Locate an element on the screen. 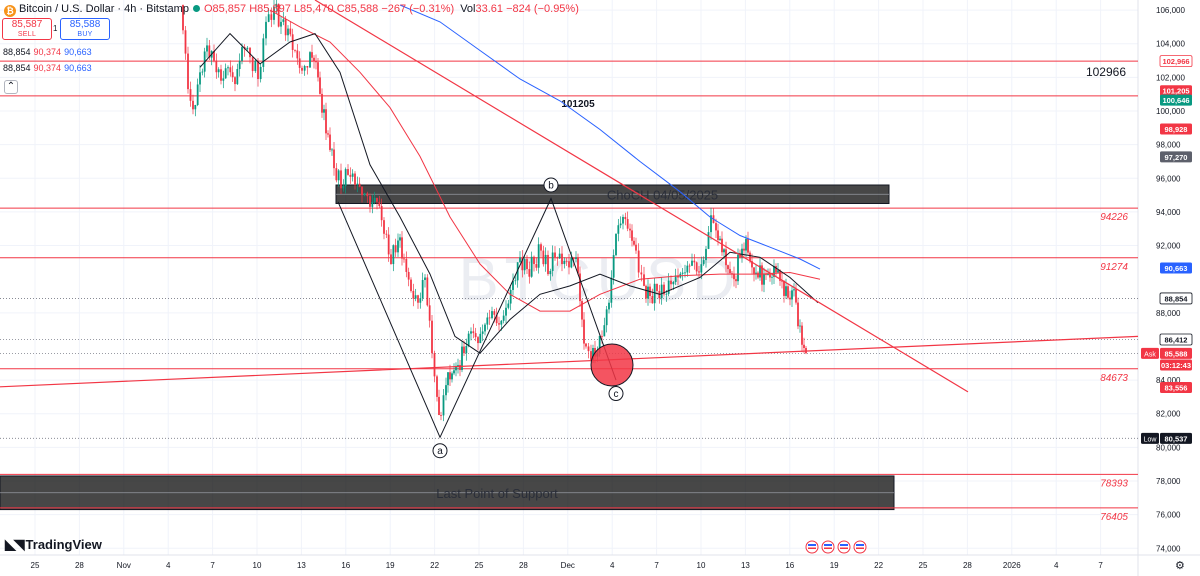 This screenshot has width=1200, height=576. level-label: 102966 is located at coordinates (1106, 72).